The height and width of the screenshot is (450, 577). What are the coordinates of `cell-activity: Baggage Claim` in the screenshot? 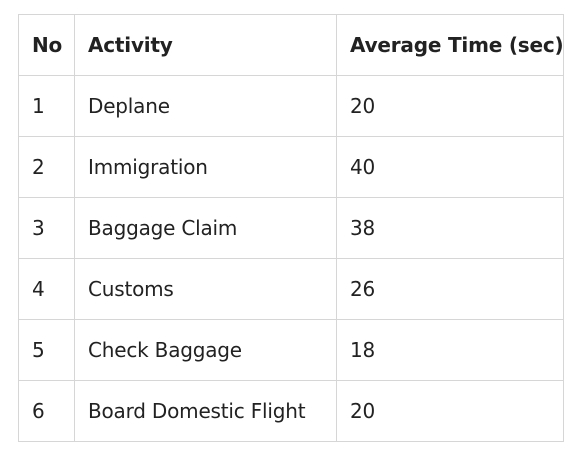 It's located at (205, 228).